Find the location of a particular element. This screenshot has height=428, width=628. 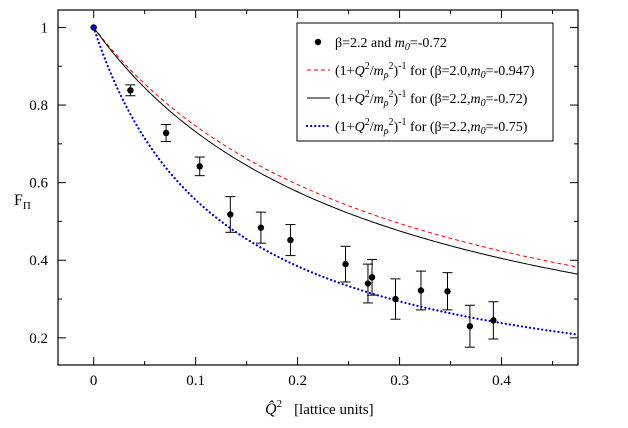

y-axis-label: FΠ is located at coordinates (22, 202).